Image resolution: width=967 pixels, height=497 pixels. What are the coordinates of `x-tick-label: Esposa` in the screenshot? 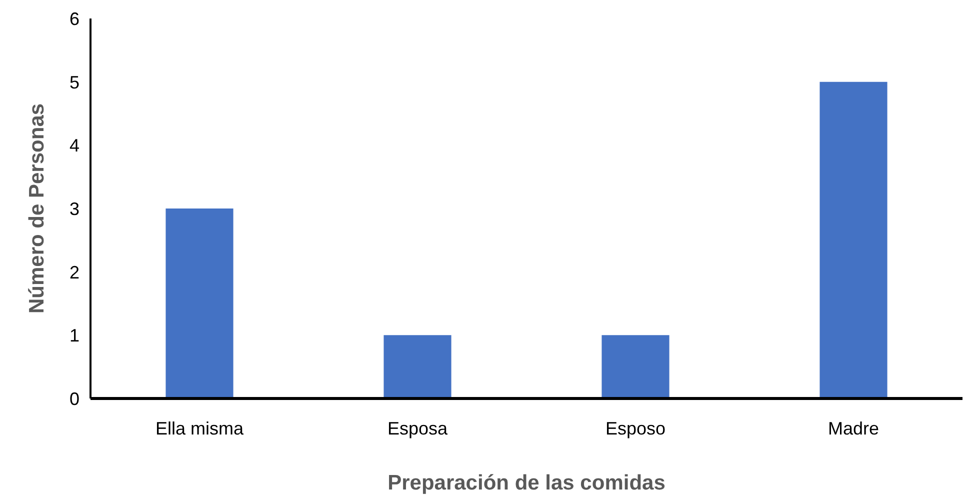 It's located at (418, 428).